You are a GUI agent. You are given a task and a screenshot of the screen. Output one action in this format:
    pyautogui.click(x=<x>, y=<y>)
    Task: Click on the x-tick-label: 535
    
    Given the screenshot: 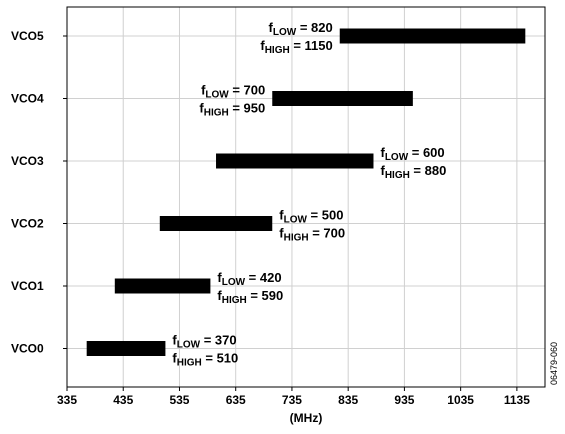 What is the action you would take?
    pyautogui.click(x=179, y=400)
    